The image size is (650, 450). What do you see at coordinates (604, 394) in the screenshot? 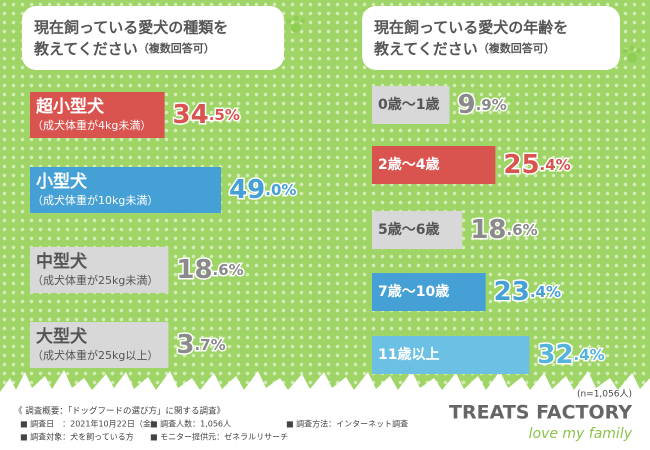
I see `sample-note: (n=1,056人)` at bounding box center [604, 394].